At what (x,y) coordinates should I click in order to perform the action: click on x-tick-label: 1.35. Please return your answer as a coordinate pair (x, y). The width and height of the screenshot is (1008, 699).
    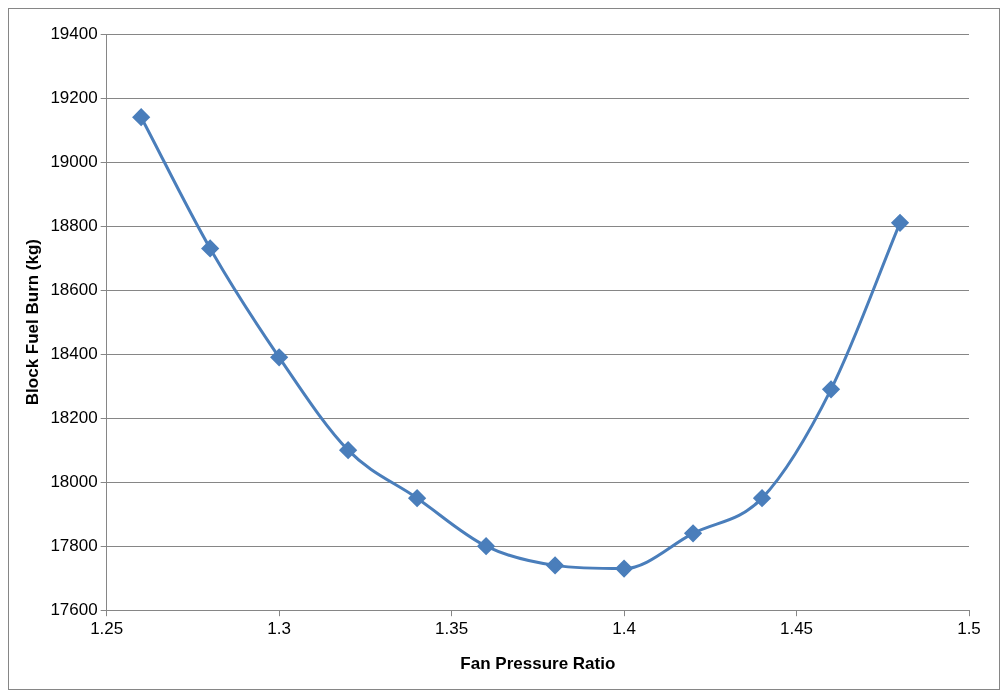
    Looking at the image, I should click on (452, 629).